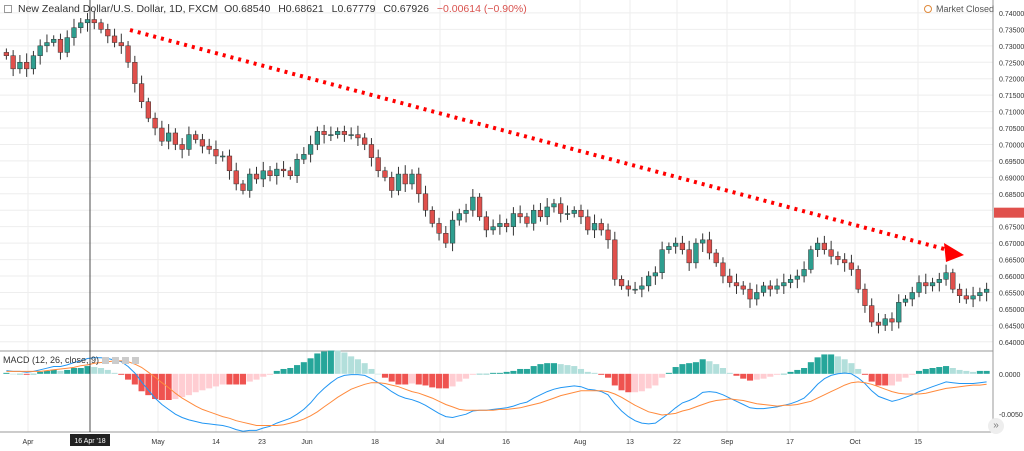  Describe the element at coordinates (1010, 375) in the screenshot. I see `macd-tick-0: 0.0000` at that location.